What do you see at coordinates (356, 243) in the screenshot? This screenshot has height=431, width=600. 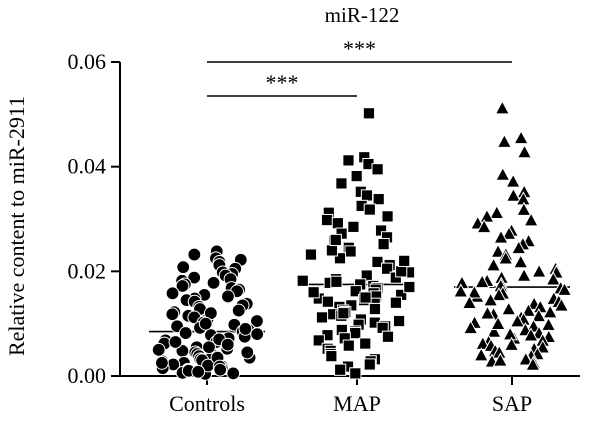 I see `series-map` at bounding box center [356, 243].